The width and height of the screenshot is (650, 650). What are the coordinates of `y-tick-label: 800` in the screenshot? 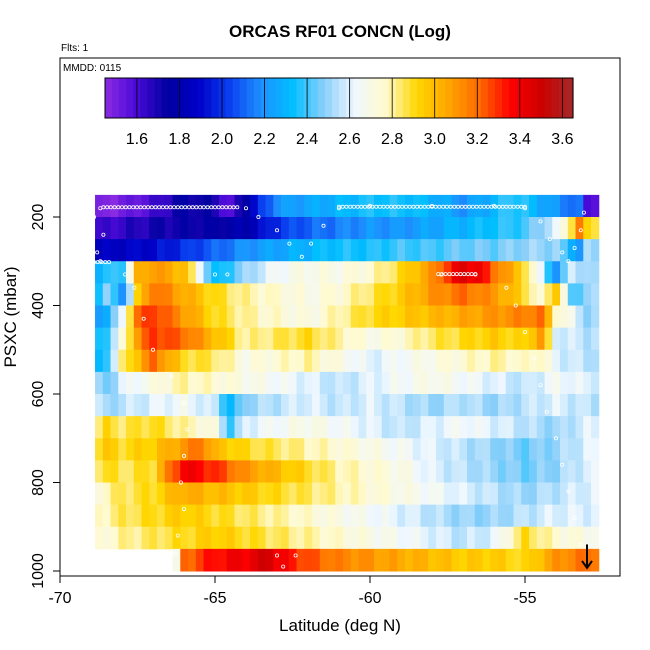 It's located at (38, 482).